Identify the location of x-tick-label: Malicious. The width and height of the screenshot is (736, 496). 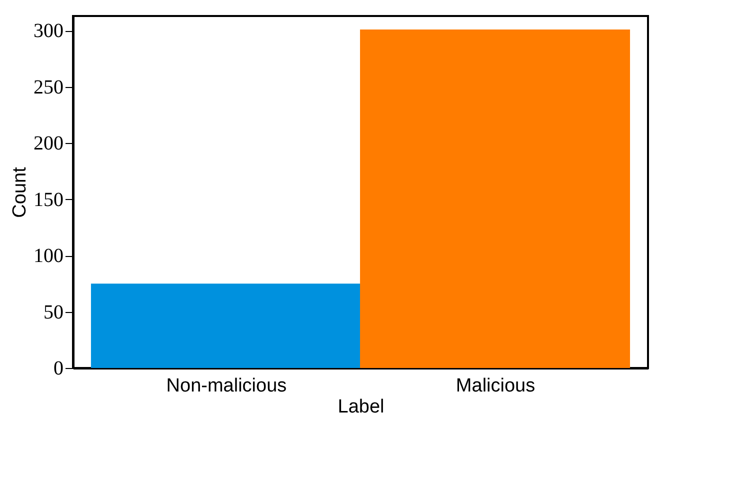
(496, 386).